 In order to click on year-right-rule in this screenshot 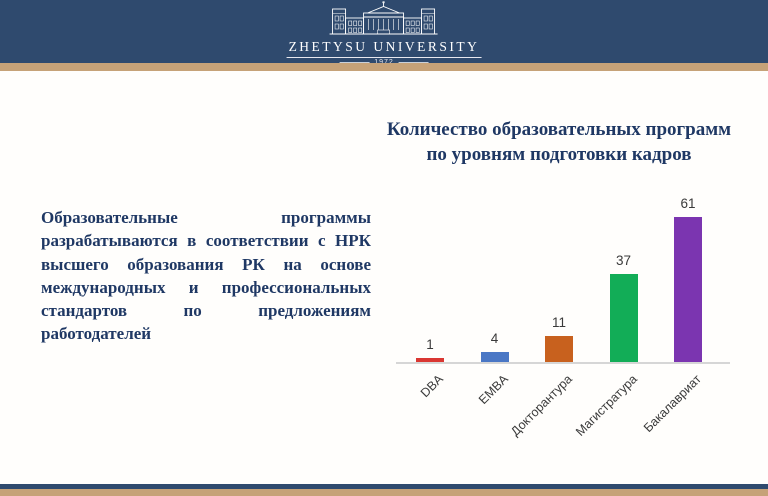, I will do `click(413, 62)`.